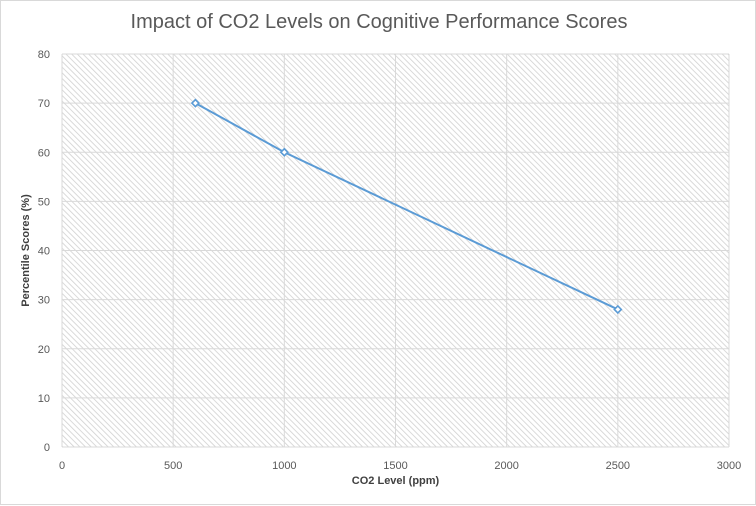 The width and height of the screenshot is (756, 506). What do you see at coordinates (44, 104) in the screenshot?
I see `y-tick-label: 70` at bounding box center [44, 104].